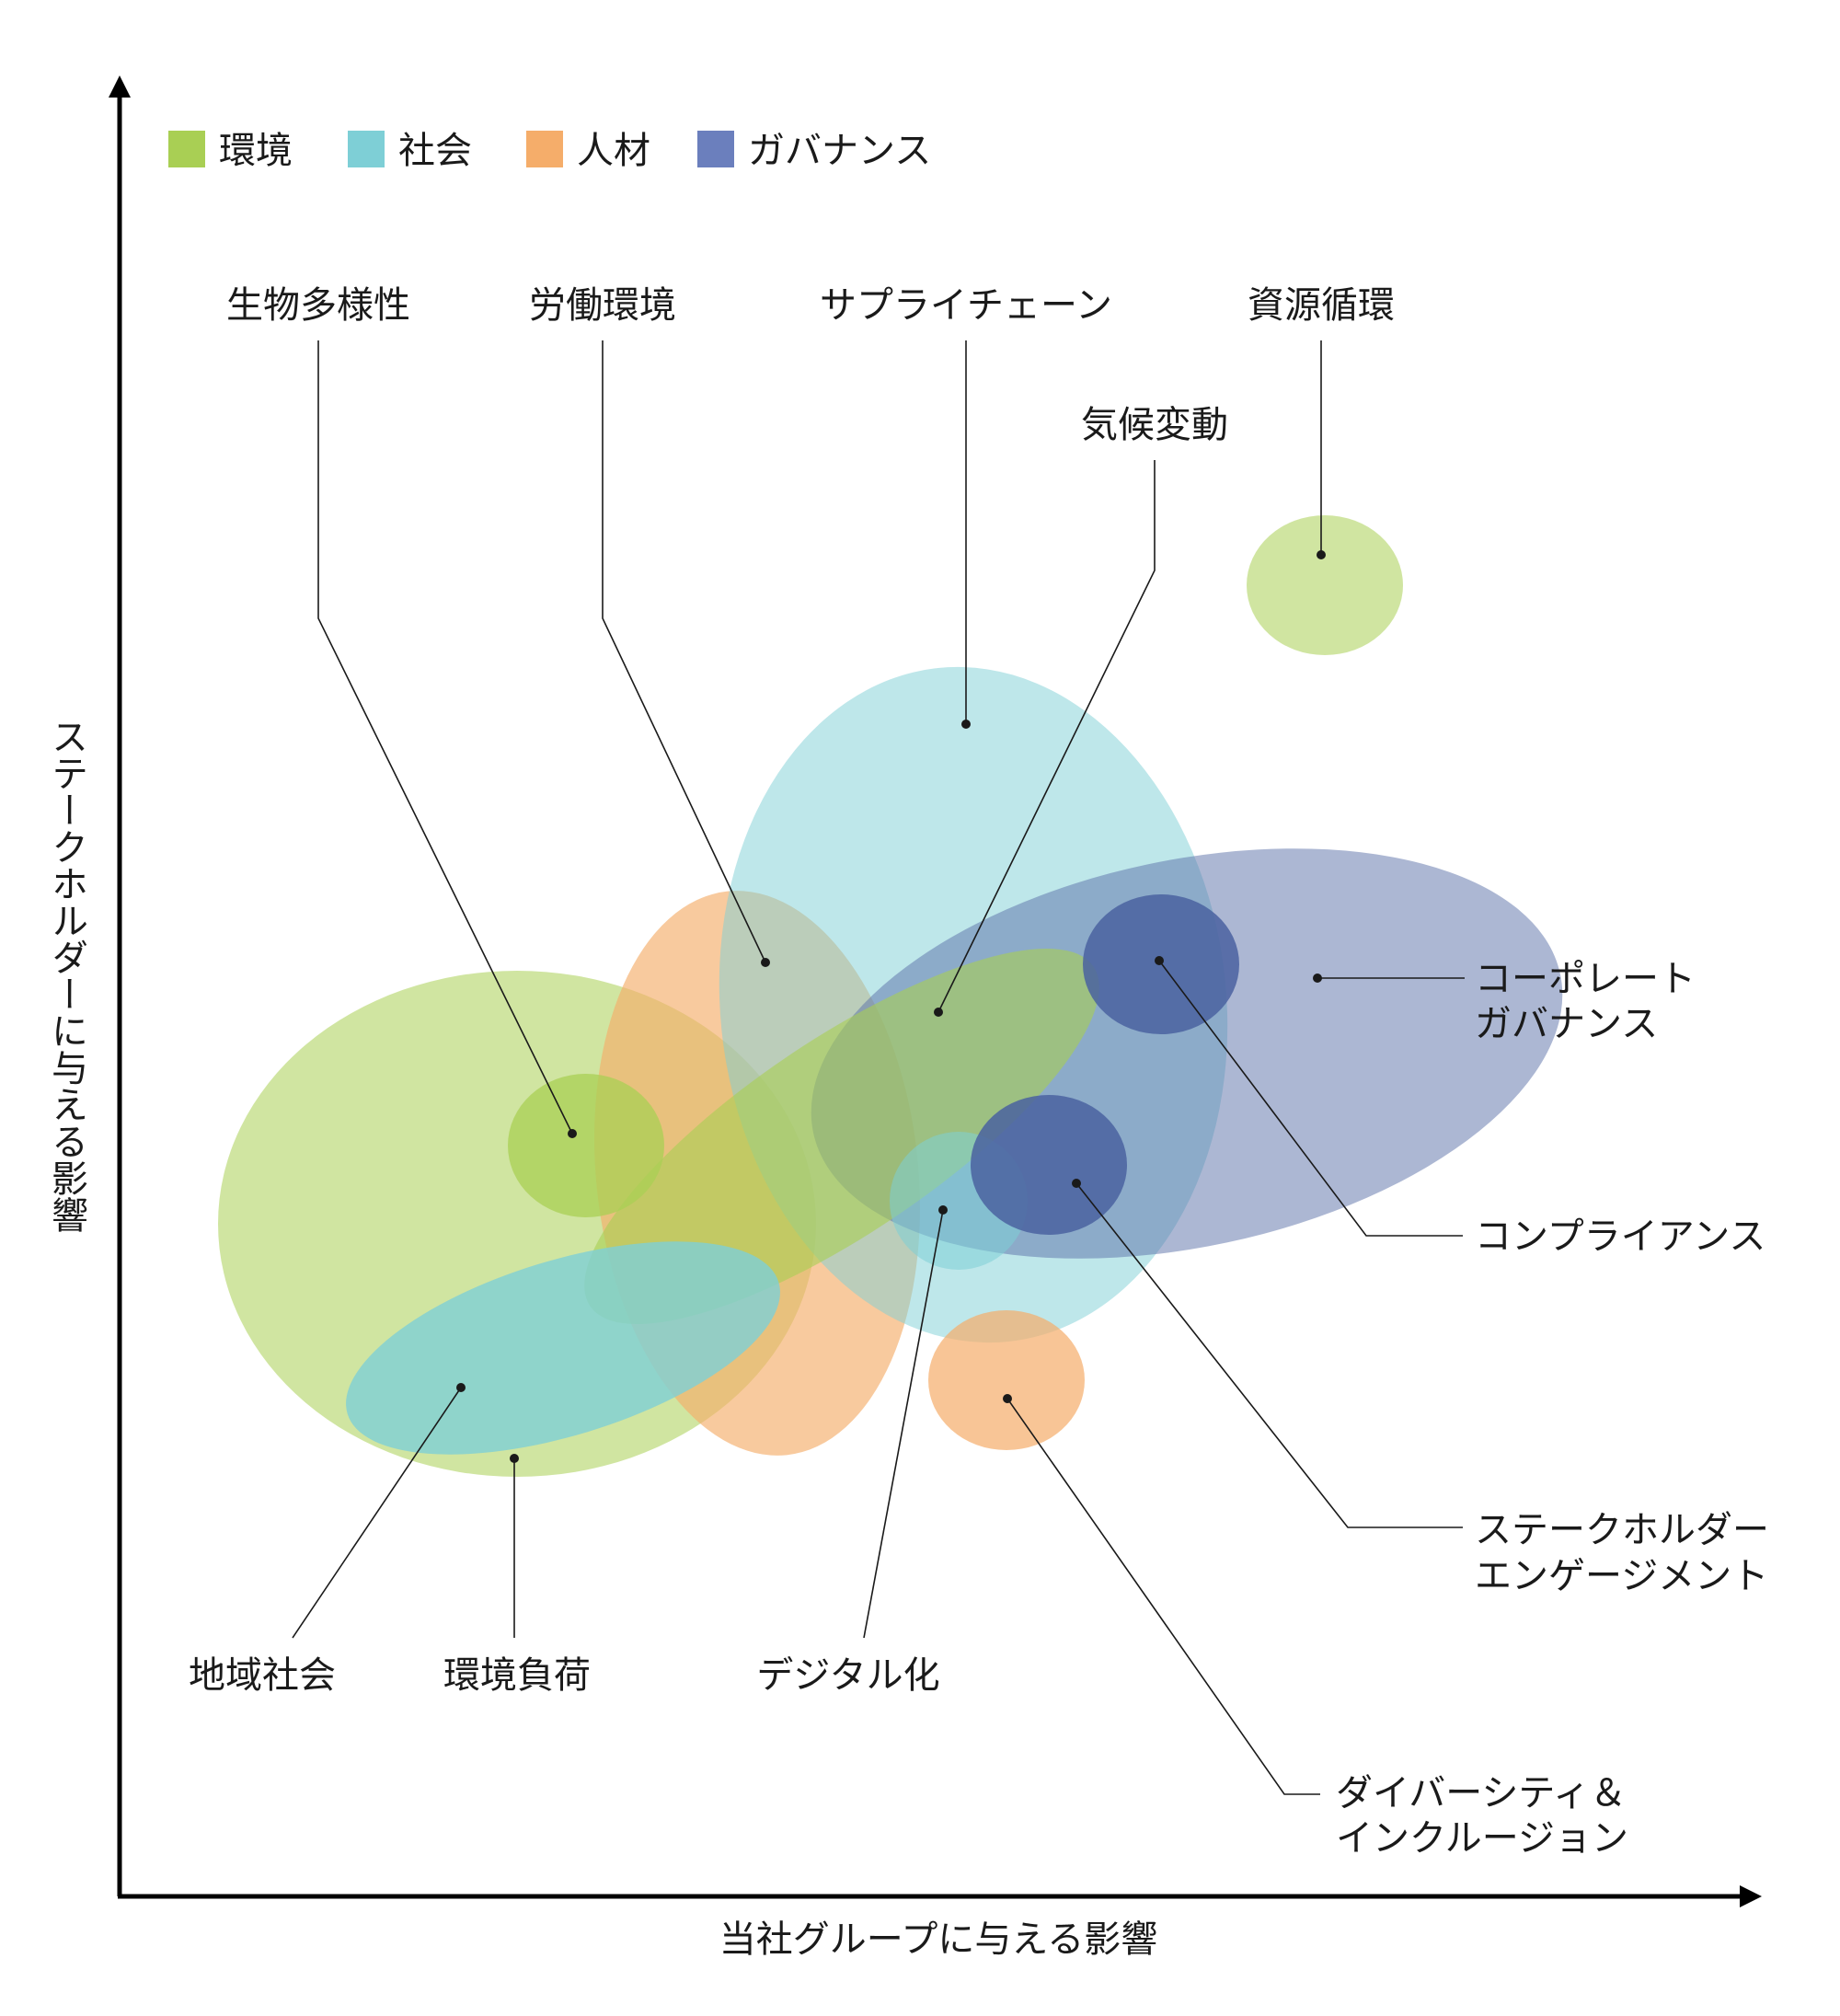 This screenshot has height=2016, width=1840. What do you see at coordinates (120, 86) in the screenshot?
I see `y-axis-arrow` at bounding box center [120, 86].